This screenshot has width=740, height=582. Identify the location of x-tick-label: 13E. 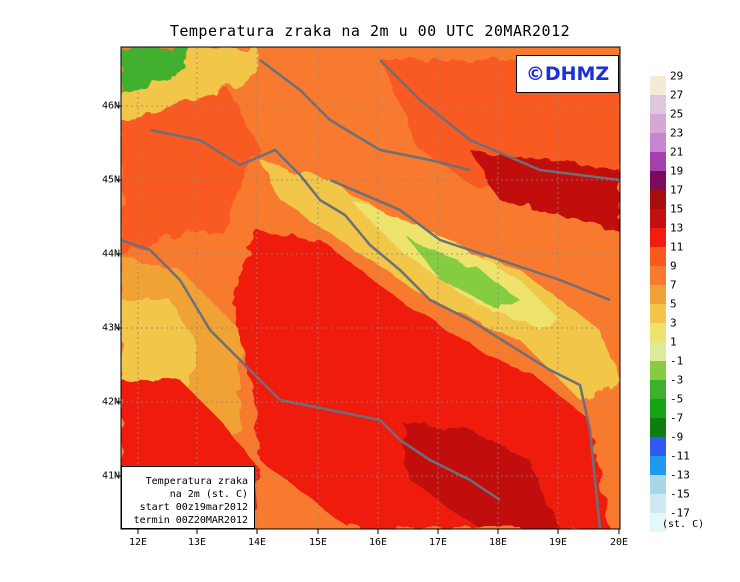
(197, 542).